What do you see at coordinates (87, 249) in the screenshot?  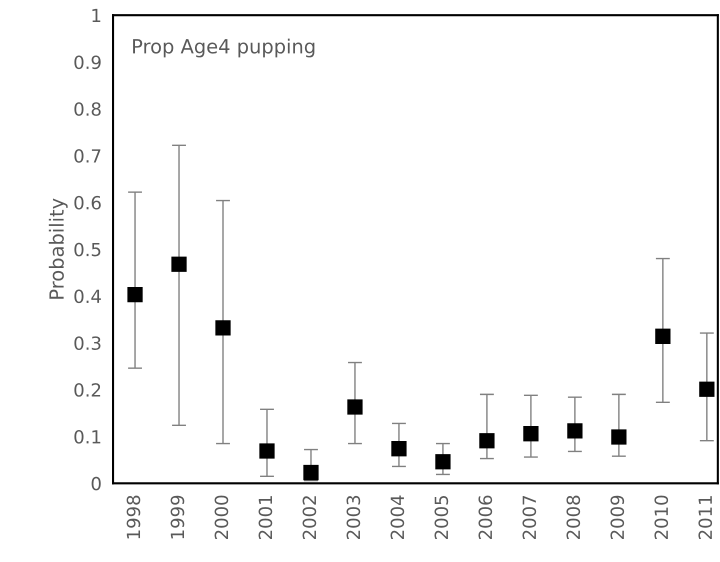 I see `y-tick-label: 0.5` at bounding box center [87, 249].